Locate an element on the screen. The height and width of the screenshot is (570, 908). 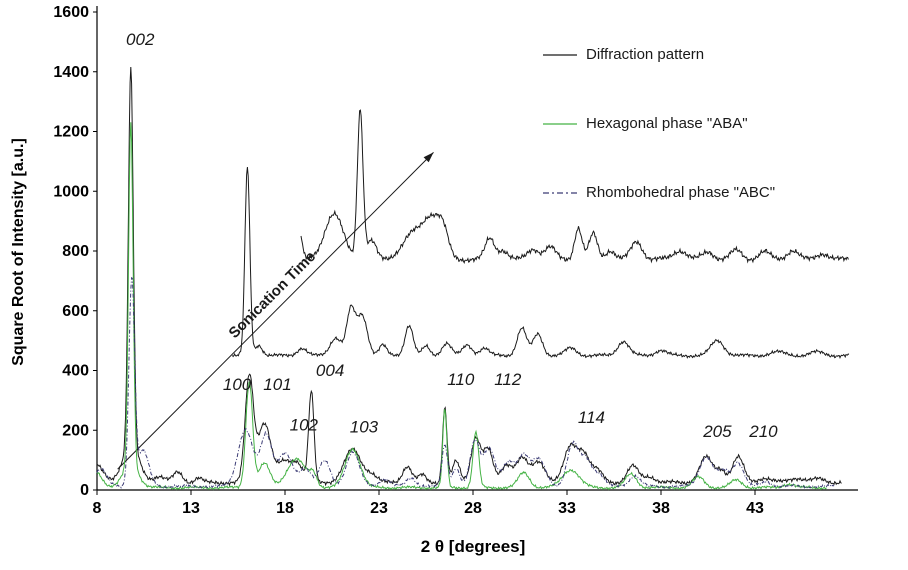
legend-item-rhombohedral-phase: Rhombohedral phase "ABC" is located at coordinates (659, 192).